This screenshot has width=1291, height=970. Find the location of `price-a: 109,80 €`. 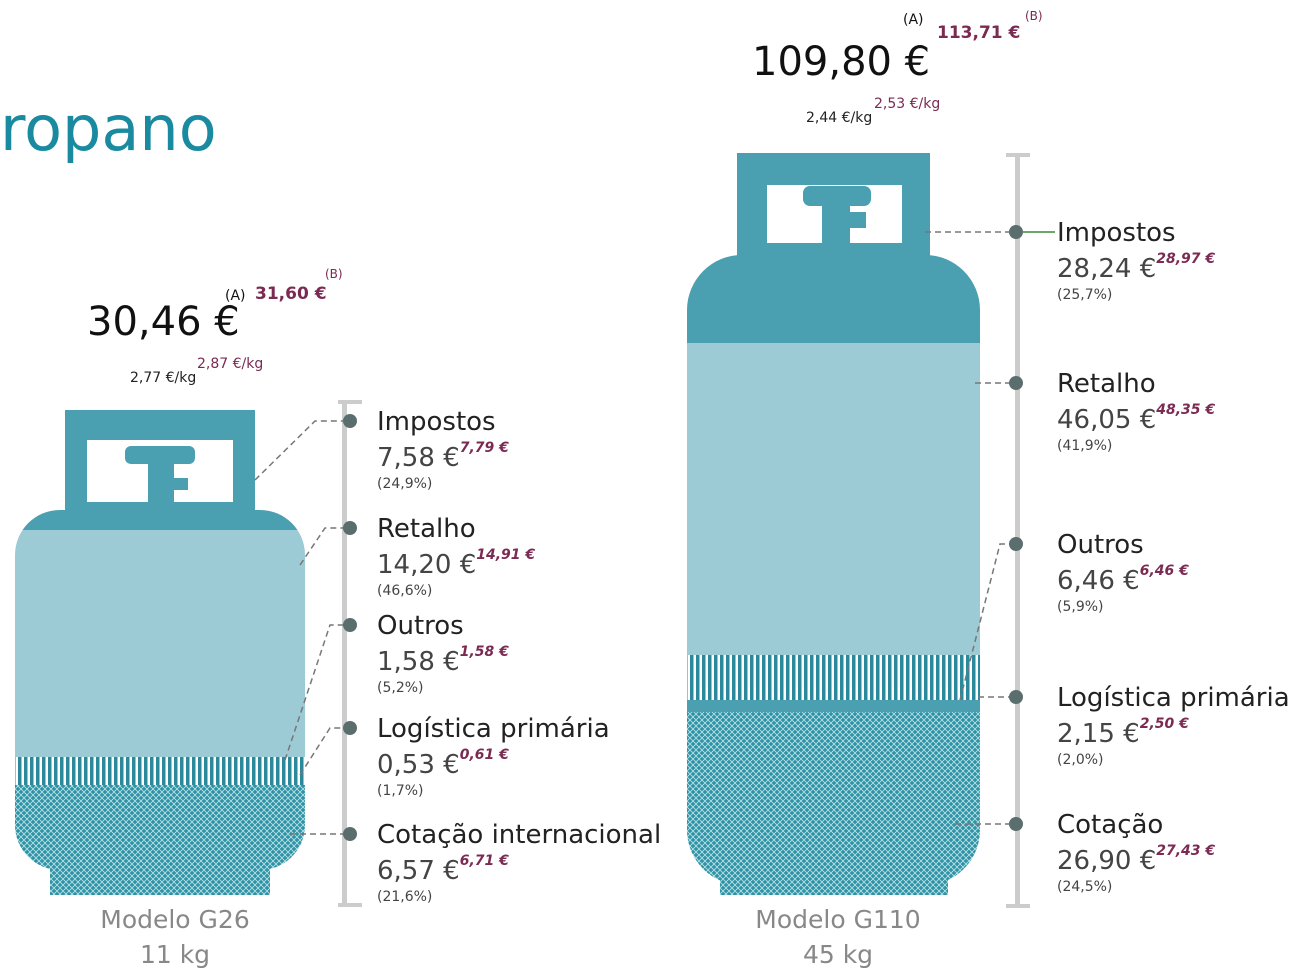

price-a: 109,80 € is located at coordinates (841, 62).